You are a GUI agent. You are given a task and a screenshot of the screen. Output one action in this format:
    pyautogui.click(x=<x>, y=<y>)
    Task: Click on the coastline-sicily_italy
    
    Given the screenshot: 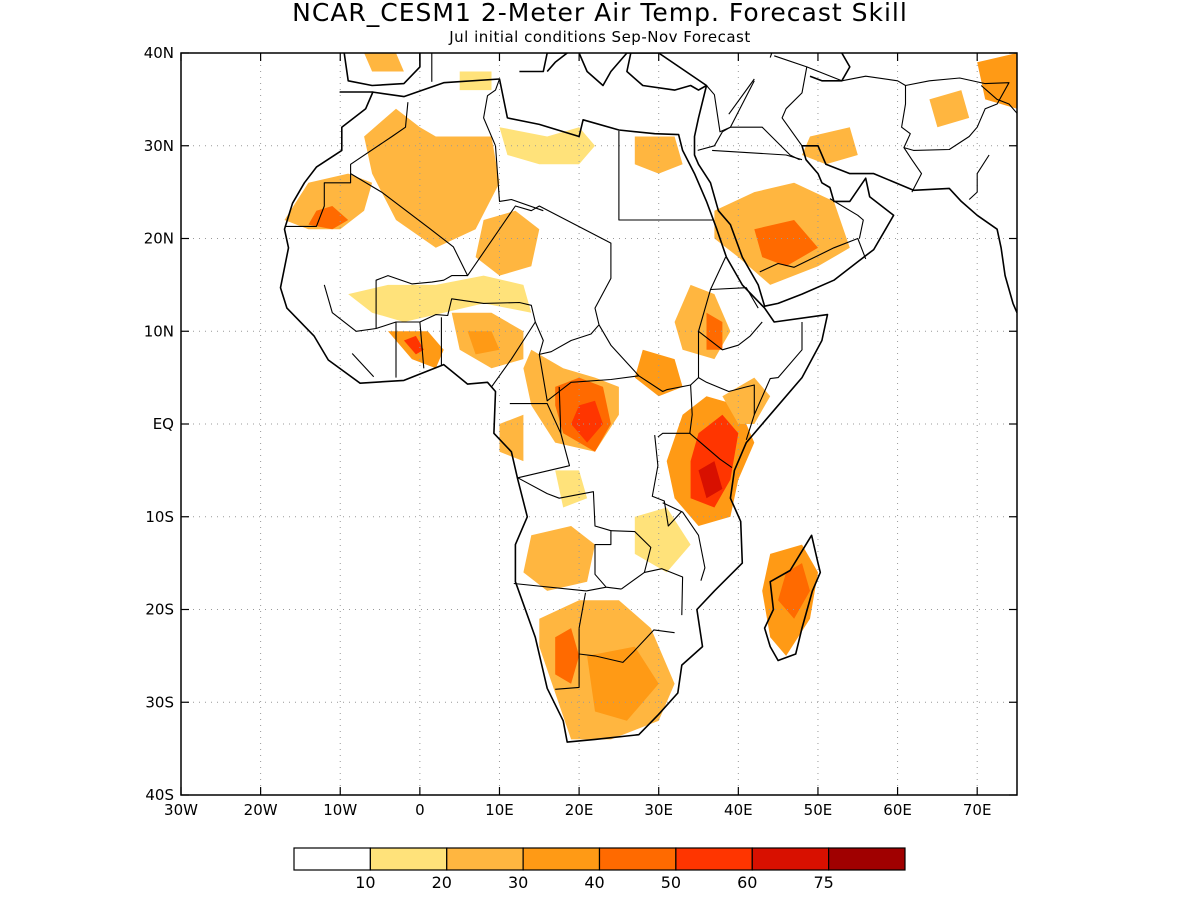 What is the action you would take?
    pyautogui.click(x=543, y=63)
    